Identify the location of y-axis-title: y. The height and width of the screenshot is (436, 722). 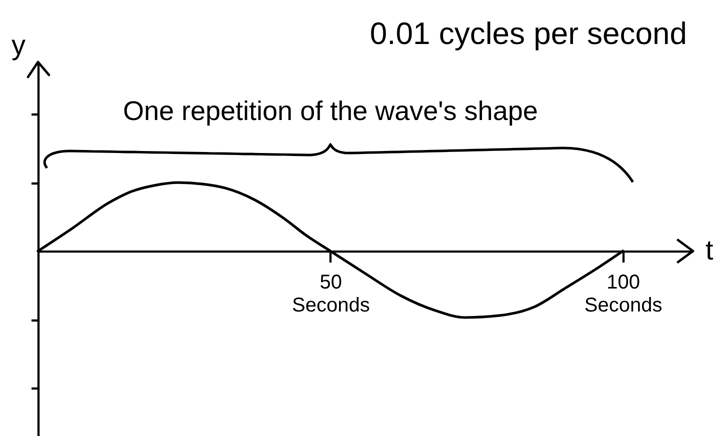
(19, 45).